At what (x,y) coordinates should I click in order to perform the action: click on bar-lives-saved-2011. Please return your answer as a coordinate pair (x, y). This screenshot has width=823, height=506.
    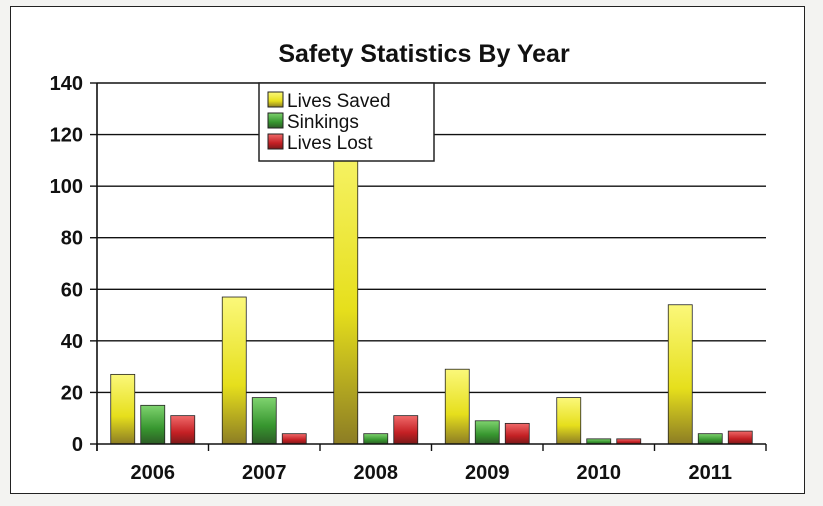
    Looking at the image, I should click on (680, 374).